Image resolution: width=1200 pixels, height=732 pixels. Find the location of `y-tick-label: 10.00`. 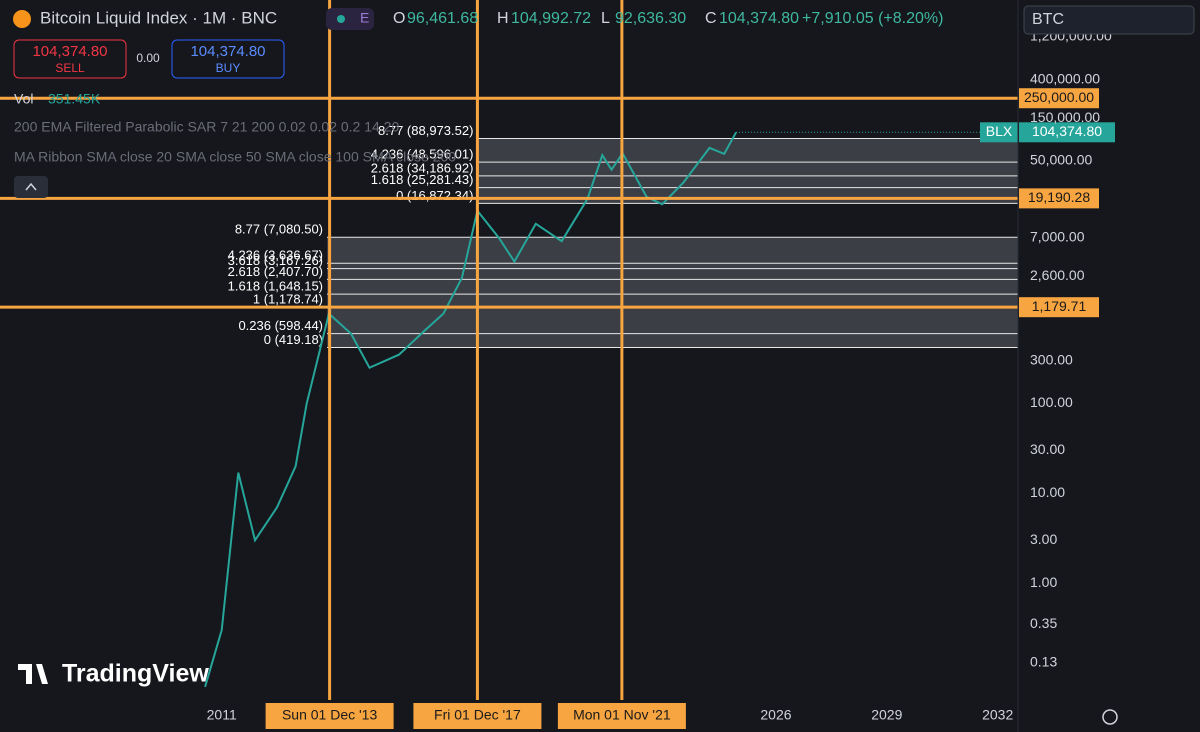

y-tick-label: 10.00 is located at coordinates (1047, 492).